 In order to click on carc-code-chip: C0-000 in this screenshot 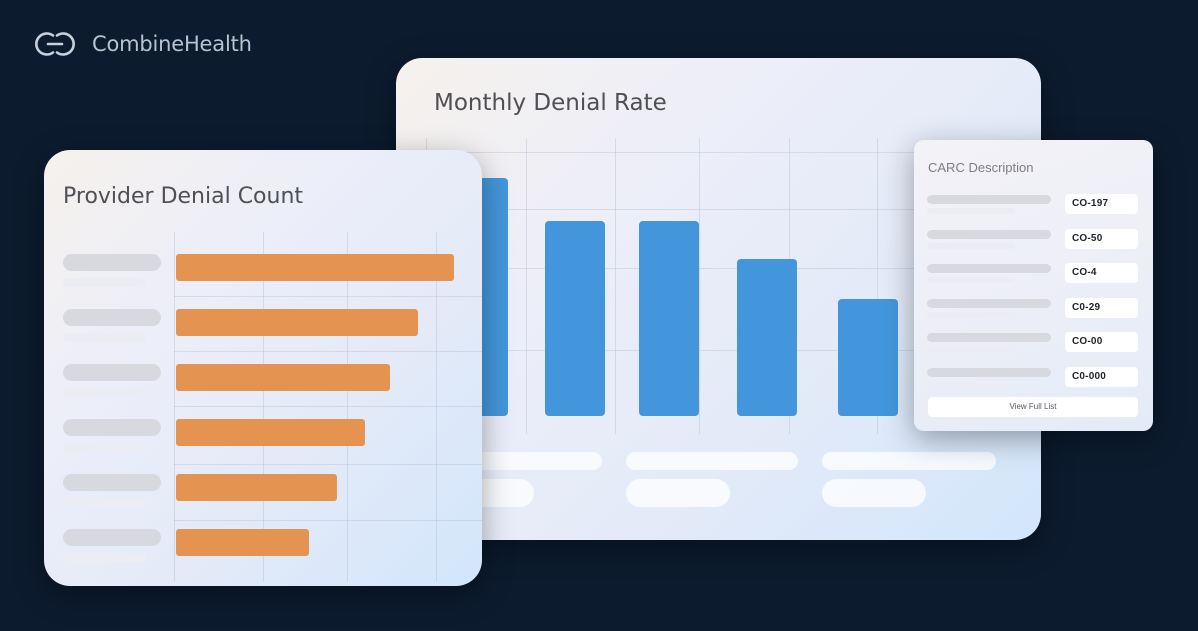, I will do `click(1101, 376)`.